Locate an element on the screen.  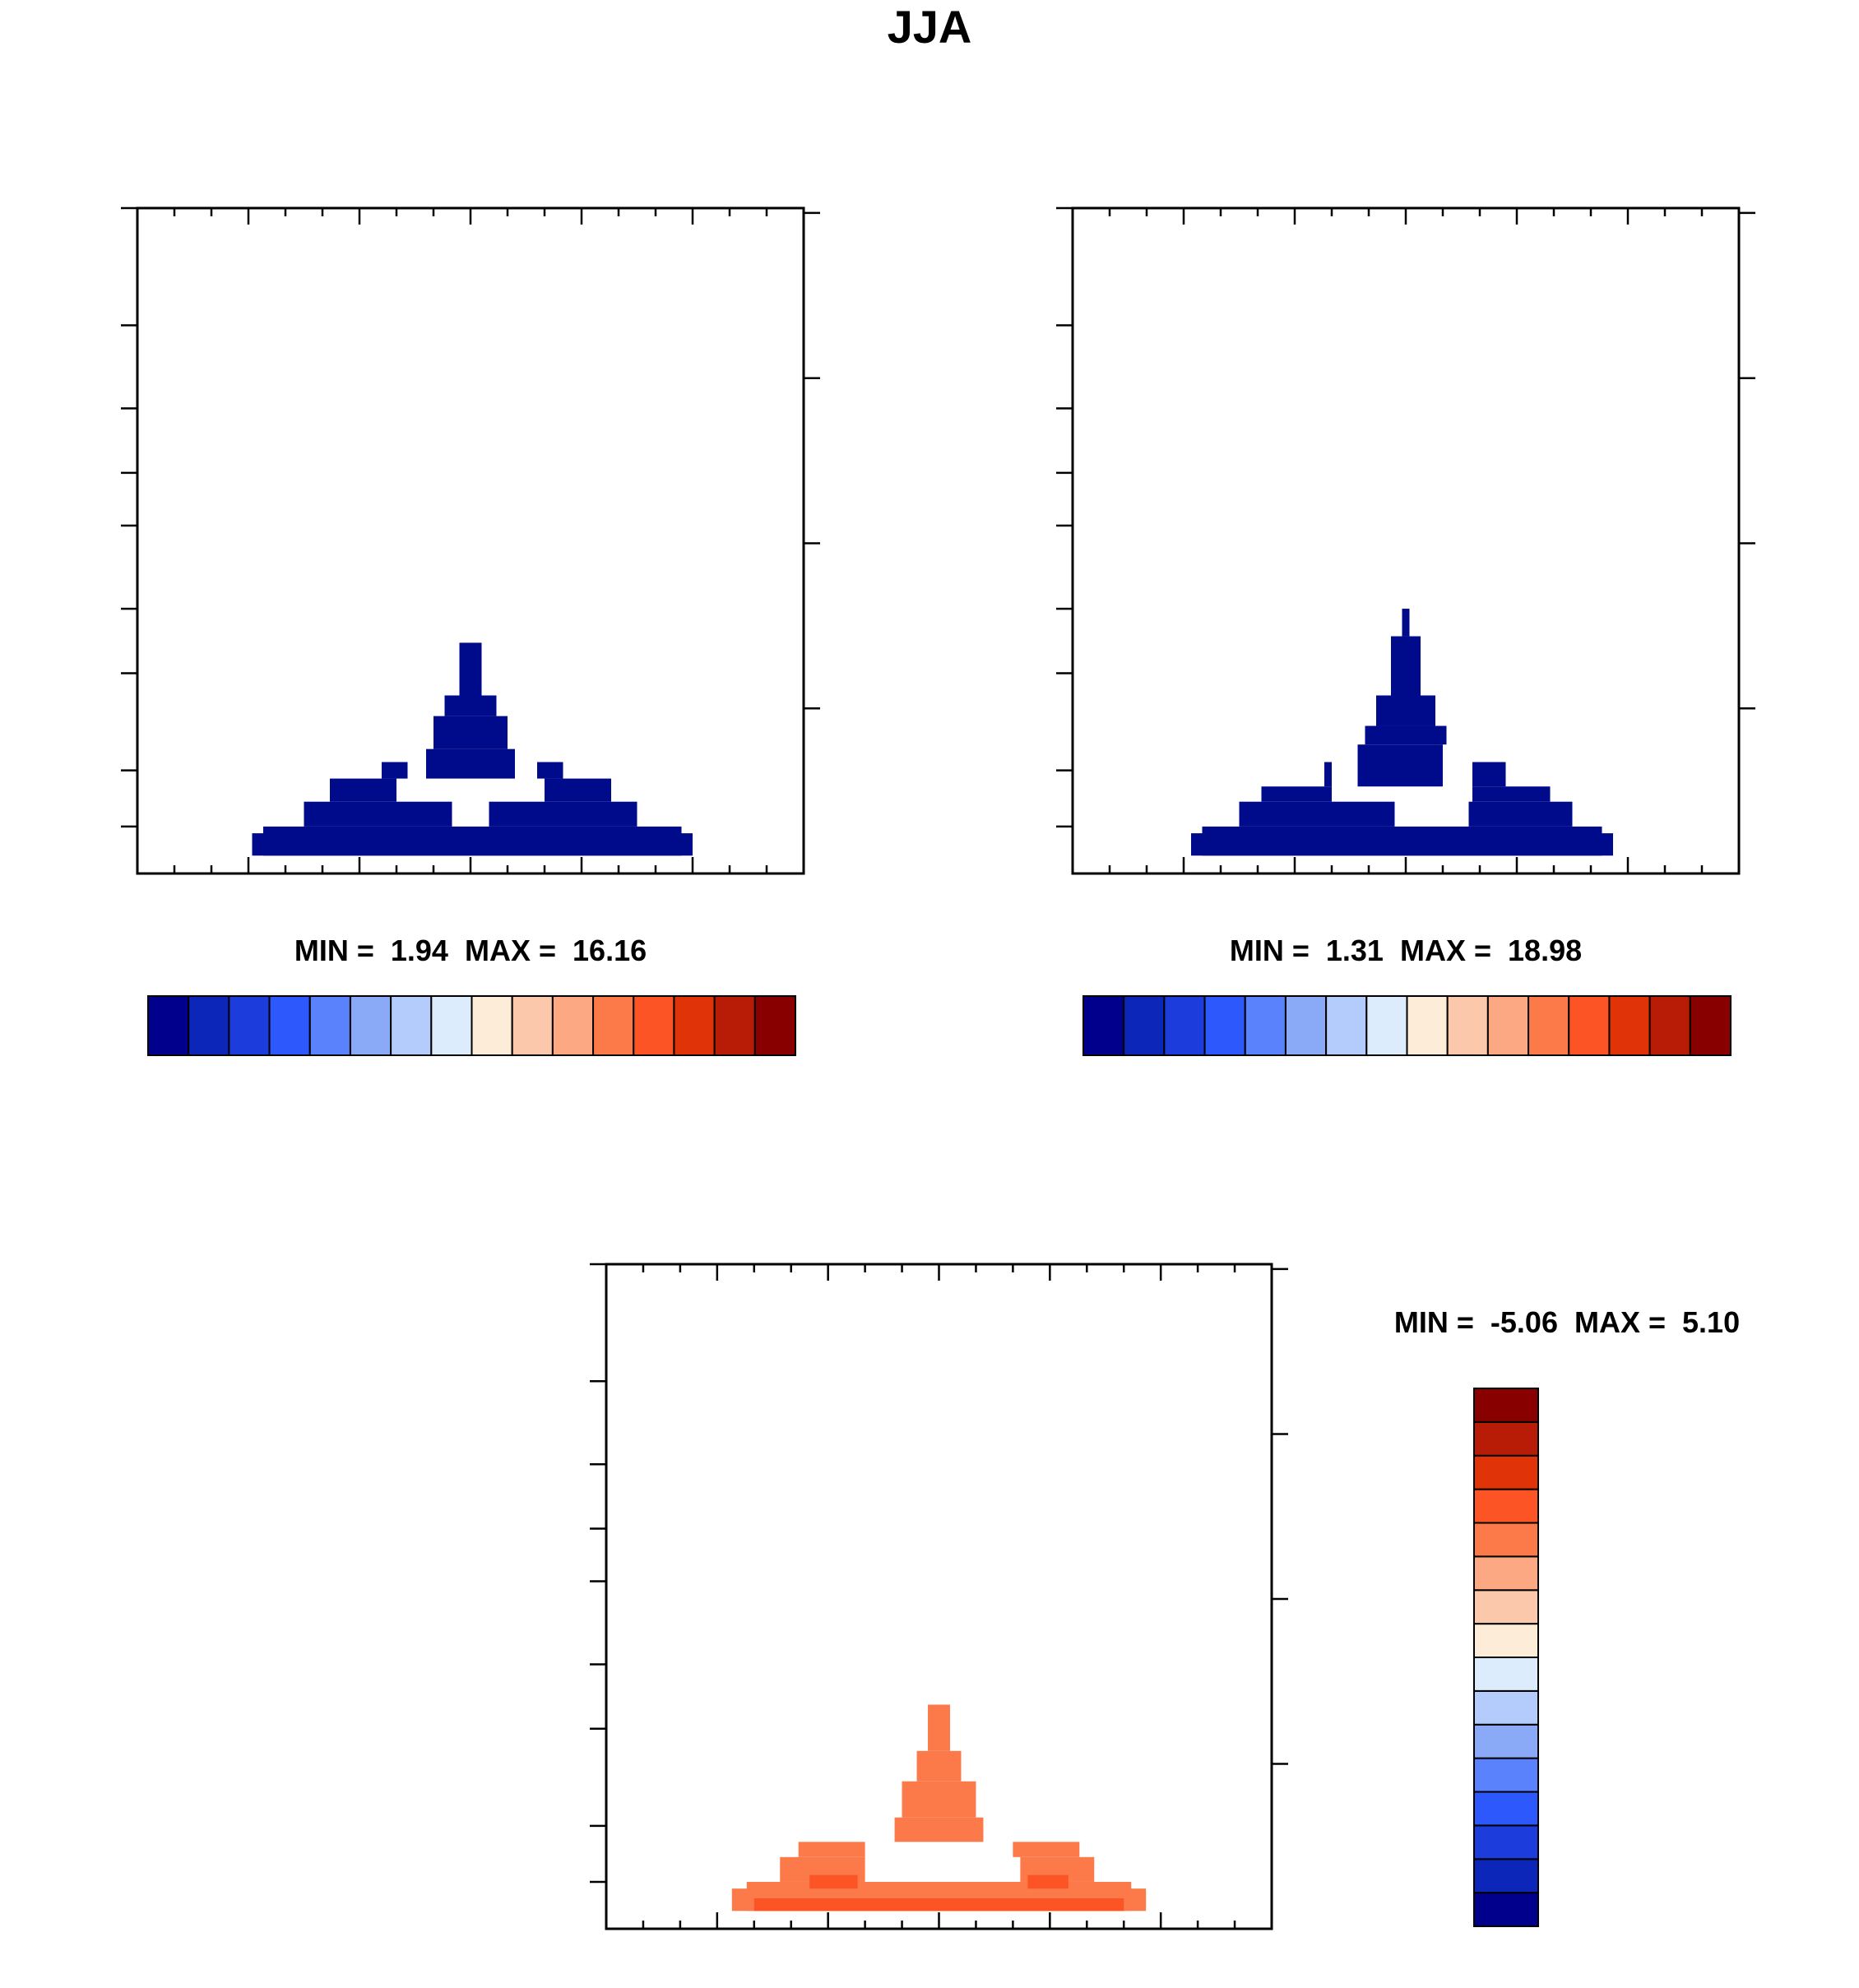
min-value: -5.06 is located at coordinates (1524, 1322).